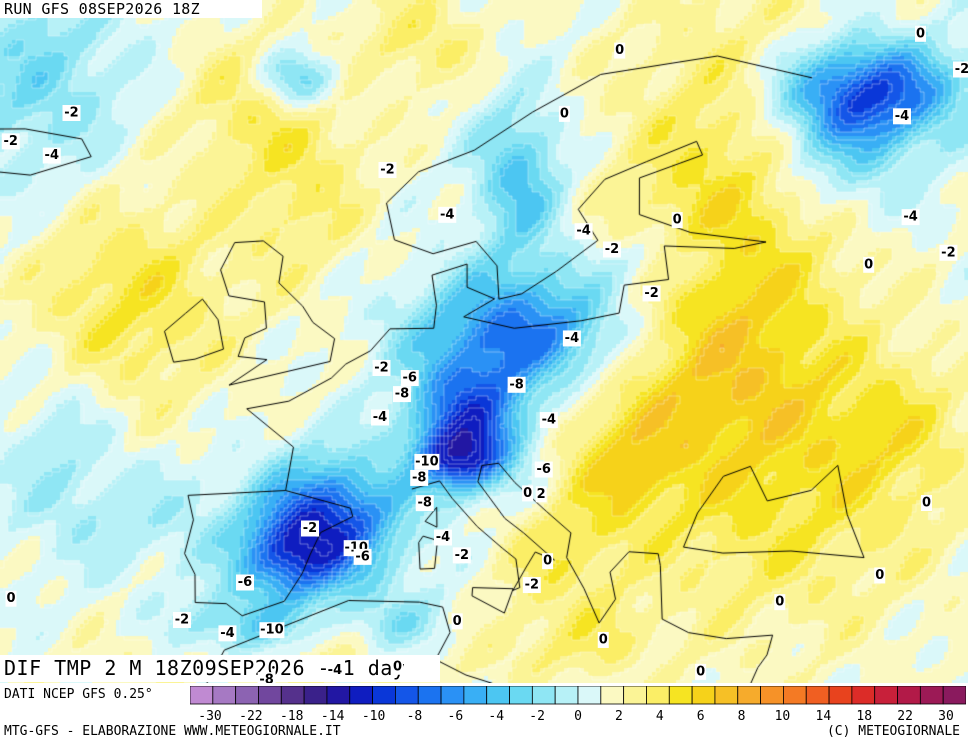 The image size is (968, 745). What do you see at coordinates (905, 716) in the screenshot?
I see `colorbar-tick-label: 22` at bounding box center [905, 716].